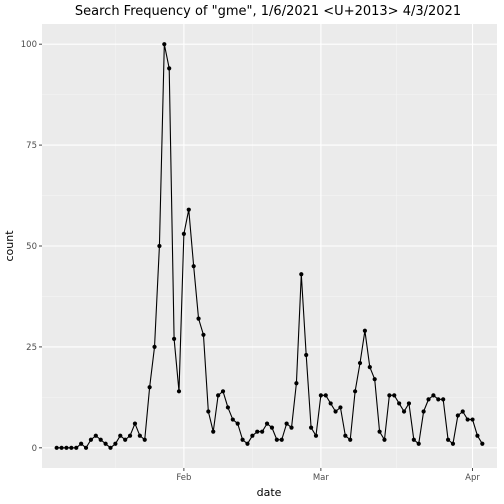 The image size is (504, 504). Describe the element at coordinates (9, 246) in the screenshot. I see `y-axis-title: count` at that location.